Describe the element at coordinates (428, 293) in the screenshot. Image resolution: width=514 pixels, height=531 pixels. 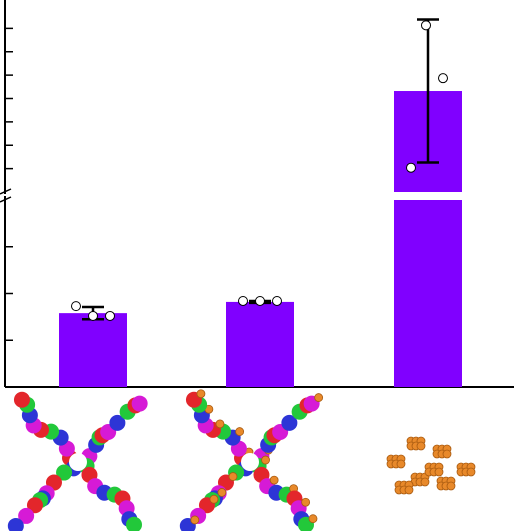
I see `bar-lower` at that location.